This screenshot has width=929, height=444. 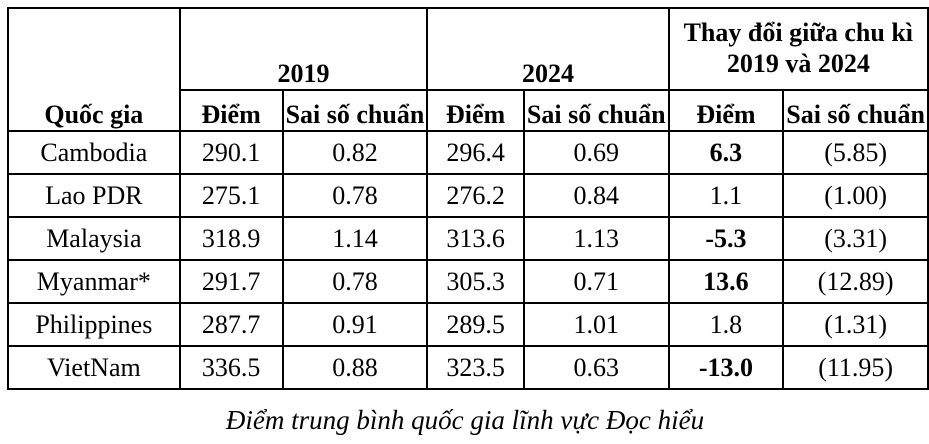 I want to click on table-row: Malaysia 318.9 1.14 313.6 1.13 -5.3 (3.31), so click(x=468, y=238).